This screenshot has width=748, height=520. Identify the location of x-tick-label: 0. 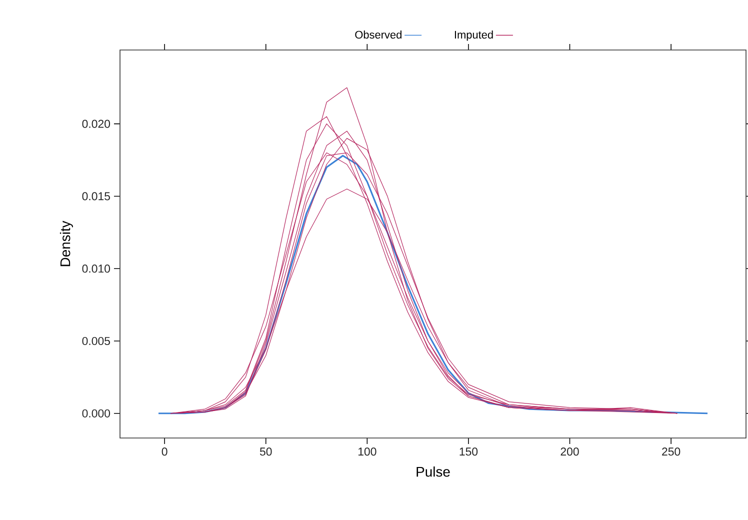
(165, 452).